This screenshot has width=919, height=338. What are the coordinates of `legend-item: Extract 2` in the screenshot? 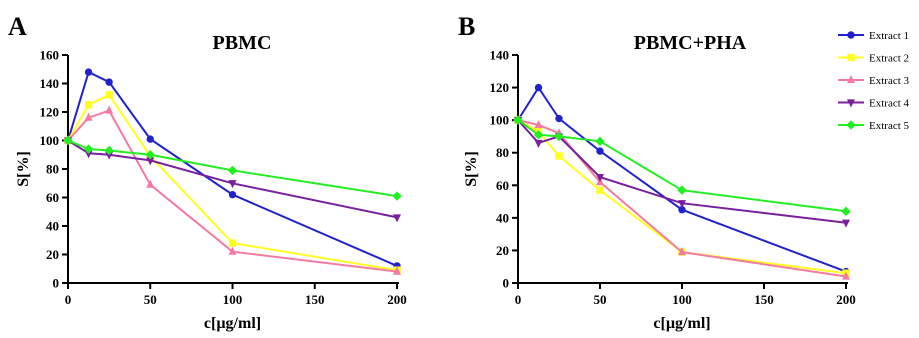 It's located at (873, 59).